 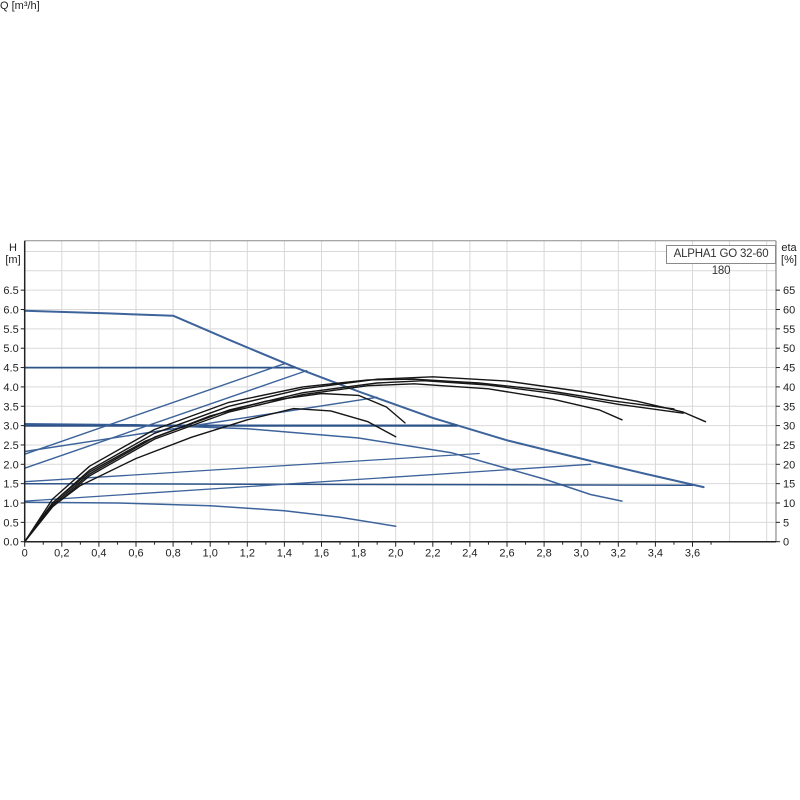 I want to click on right-axis-ticks: 0 5 10 15 20 25 30 35 40 45 50 55 60 65, so click(x=785, y=417).